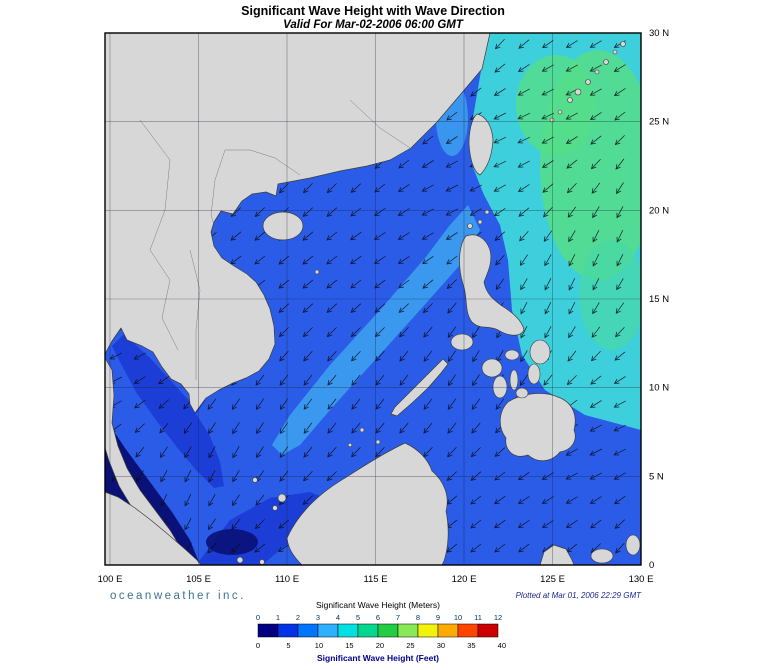 This screenshot has height=670, width=775. Describe the element at coordinates (514, 380) in the screenshot. I see `island-cebu` at that location.